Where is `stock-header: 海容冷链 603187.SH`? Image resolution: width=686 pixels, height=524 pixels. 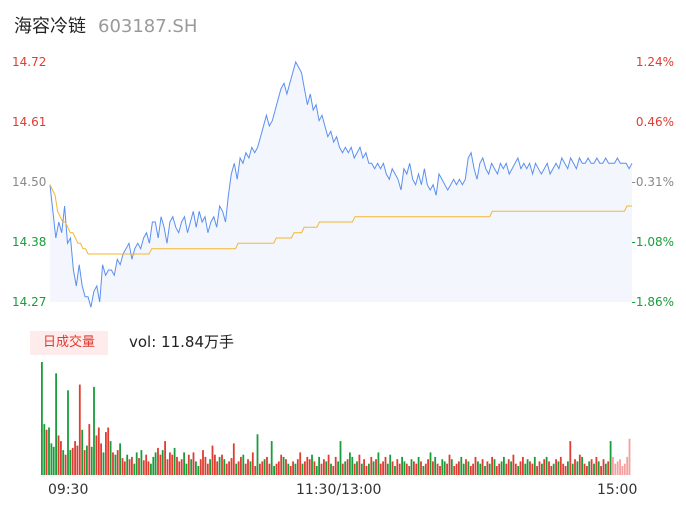 stock-header: 海容冷链 603187.SH is located at coordinates (105, 26).